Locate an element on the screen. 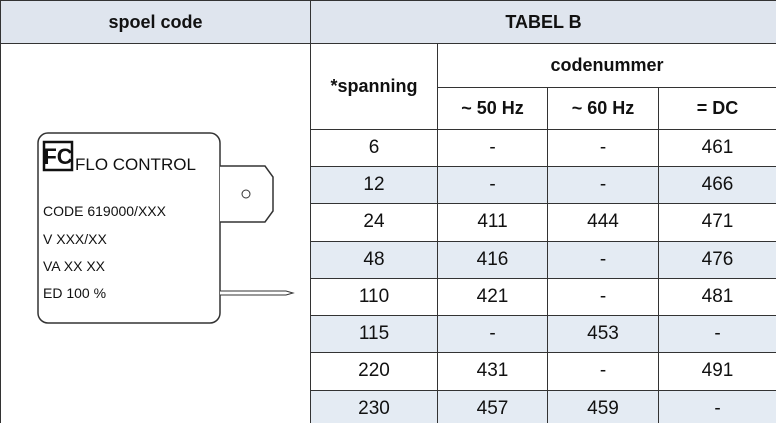 The width and height of the screenshot is (776, 423). group-header: codenummer is located at coordinates (606, 65).